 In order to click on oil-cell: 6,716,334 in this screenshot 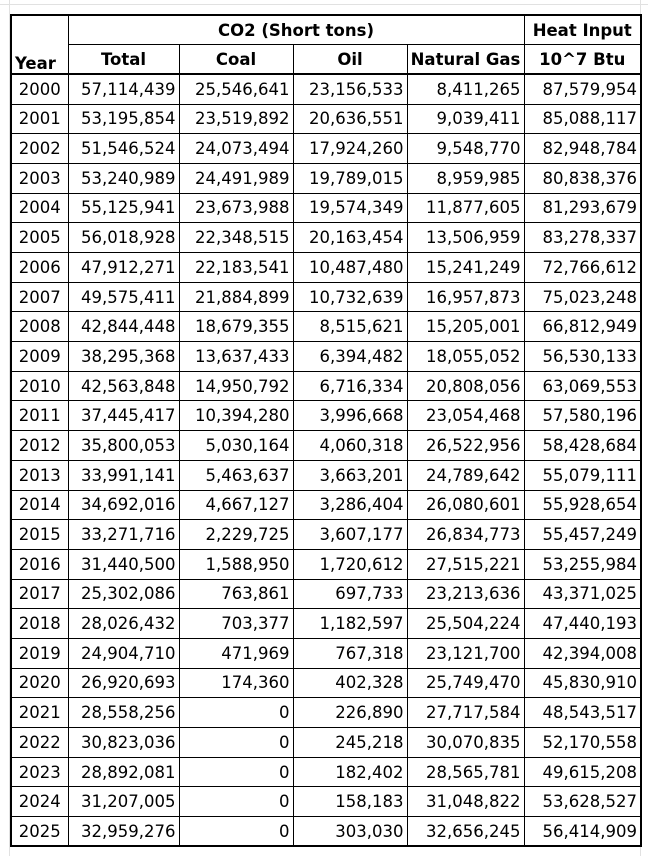, I will do `click(350, 386)`.